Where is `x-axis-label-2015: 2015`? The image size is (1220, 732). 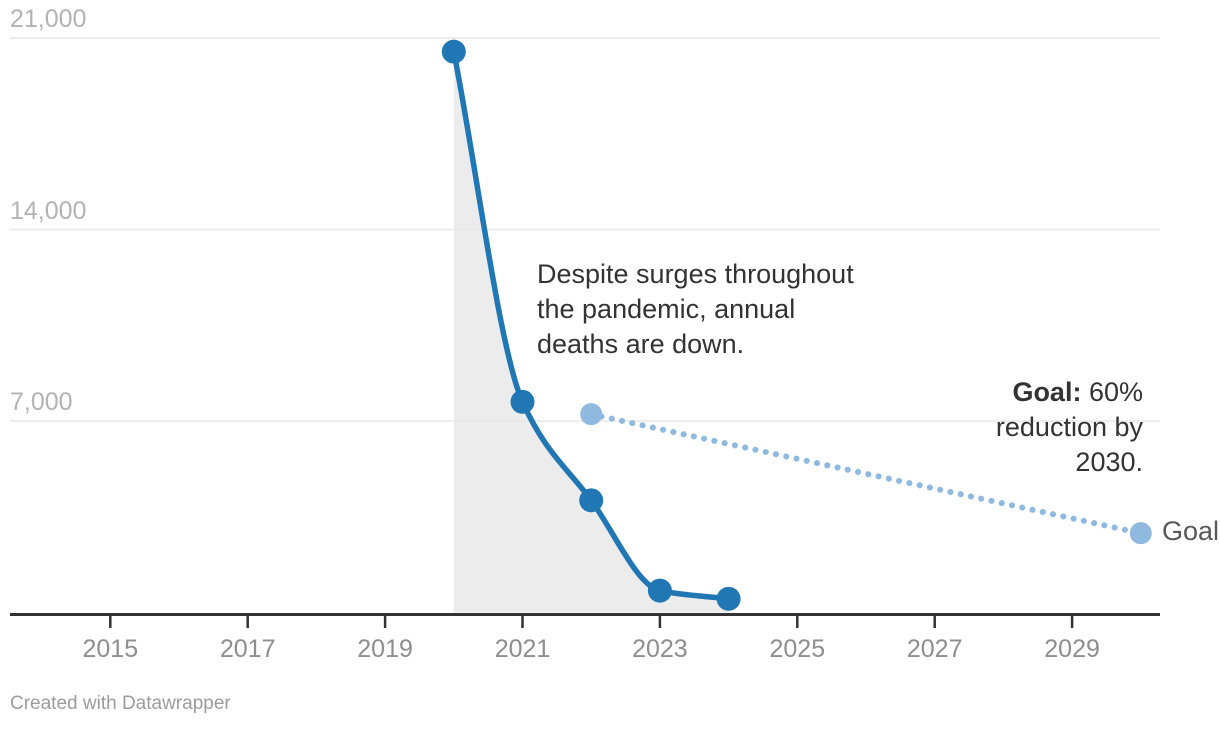
x-axis-label-2015: 2015 is located at coordinates (110, 649).